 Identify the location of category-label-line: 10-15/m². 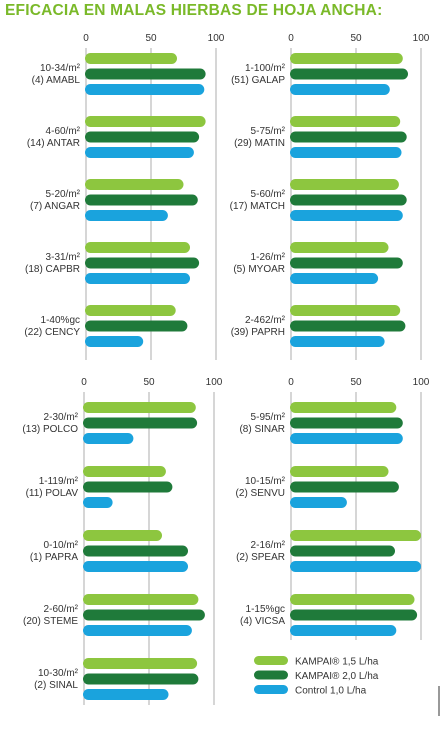
(265, 481).